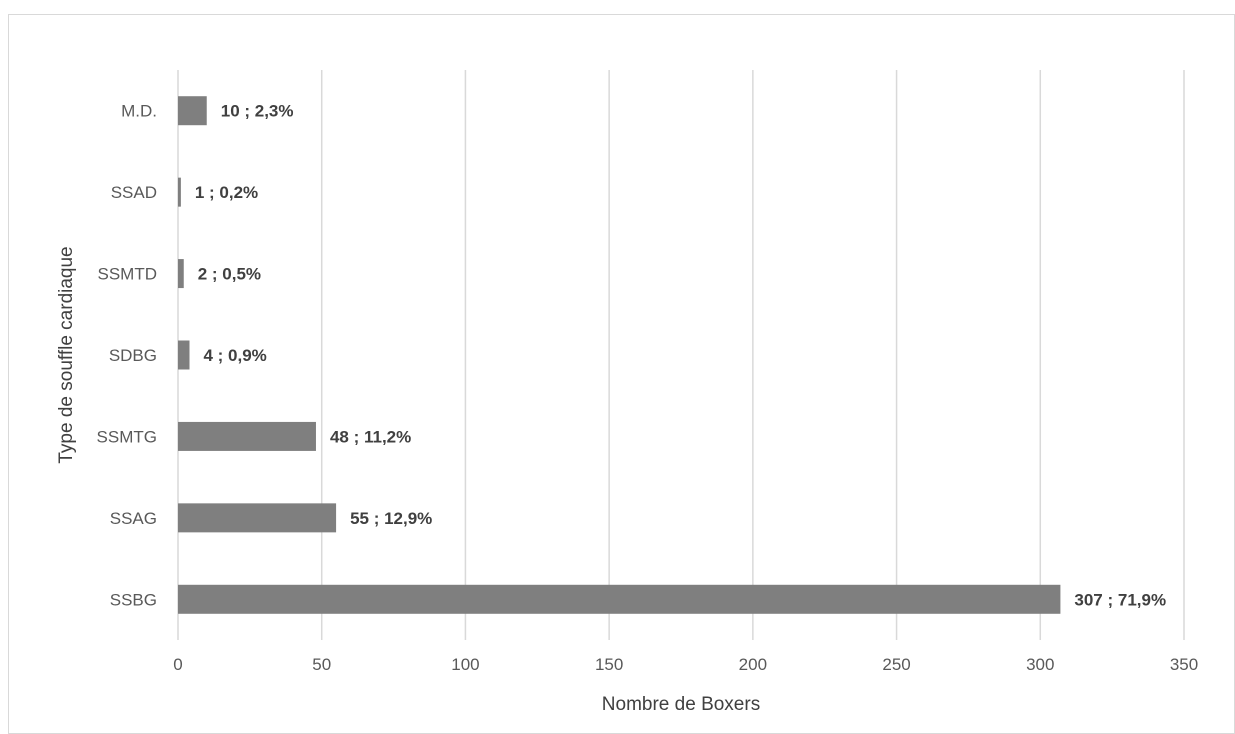  What do you see at coordinates (257, 111) in the screenshot?
I see `data-label: 10 ; 2,3%` at bounding box center [257, 111].